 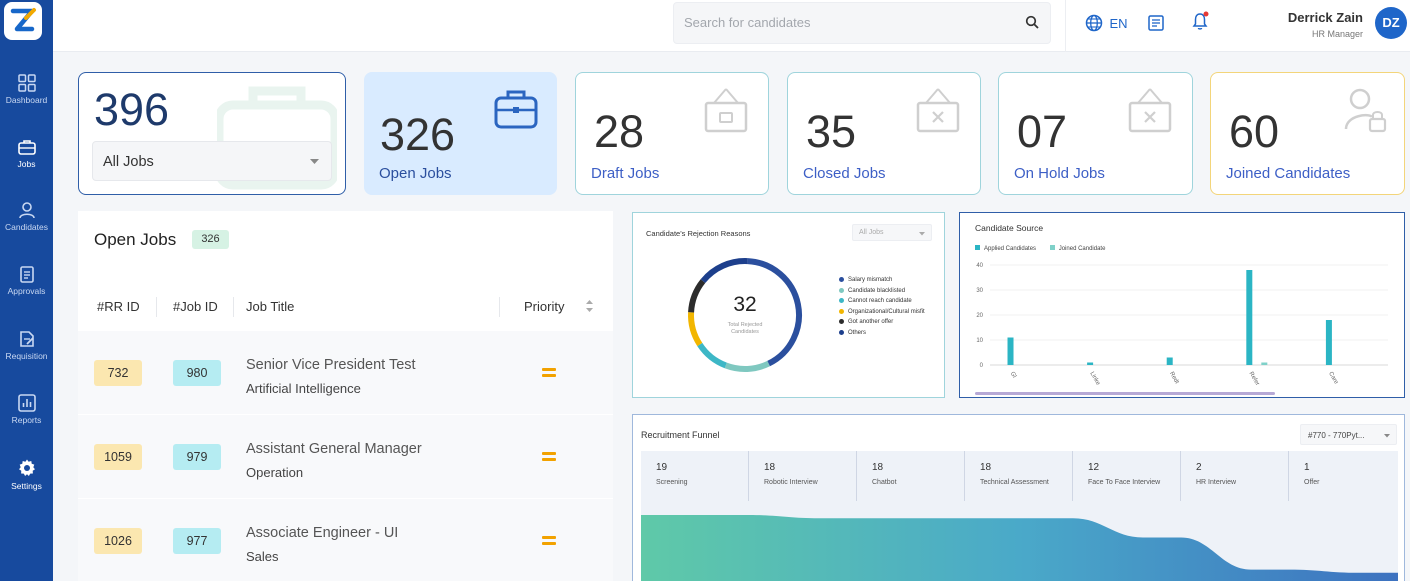 I want to click on card-draft-jobs: 28 Draft Jobs, so click(x=672, y=133).